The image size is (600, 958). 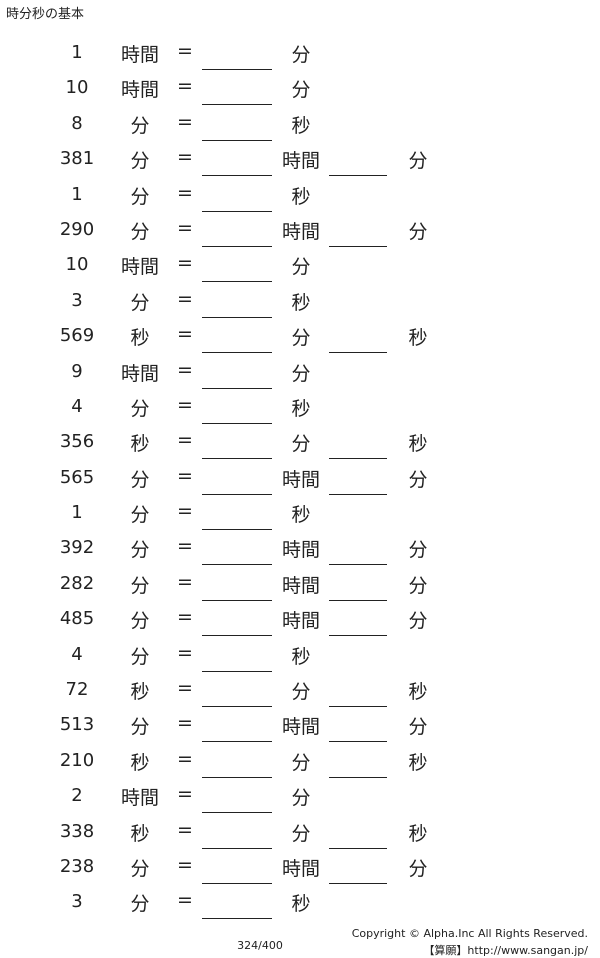 I want to click on problem-row: 1 時間 = 分, so click(x=300, y=53).